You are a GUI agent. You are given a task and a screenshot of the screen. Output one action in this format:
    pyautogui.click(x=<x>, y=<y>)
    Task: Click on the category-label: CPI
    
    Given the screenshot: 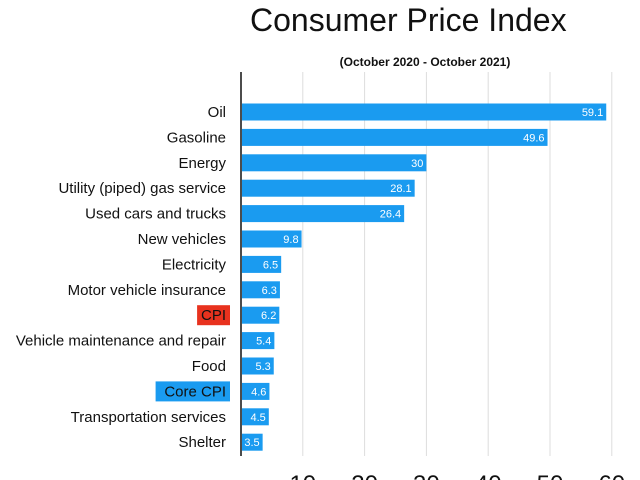 What is the action you would take?
    pyautogui.click(x=213, y=315)
    